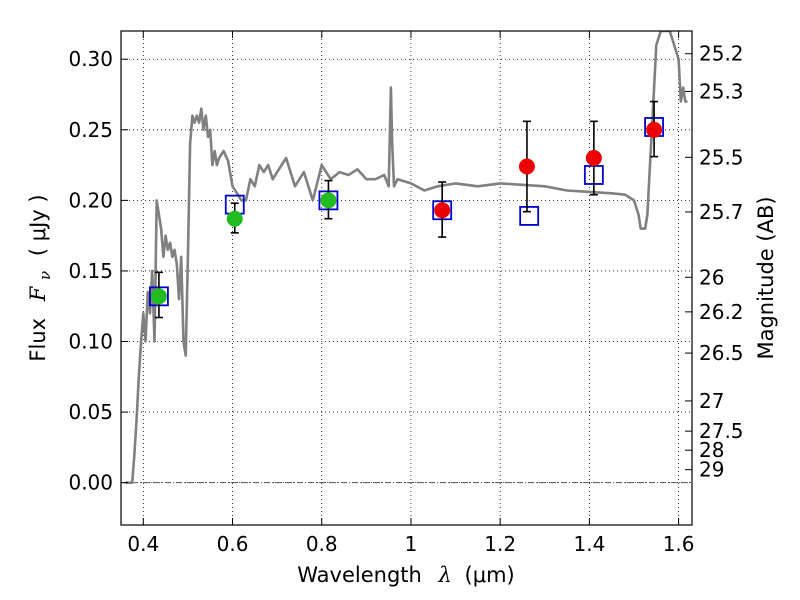 This screenshot has height=600, width=800. Describe the element at coordinates (233, 544) in the screenshot. I see `x-tick-label: 0.6` at that location.